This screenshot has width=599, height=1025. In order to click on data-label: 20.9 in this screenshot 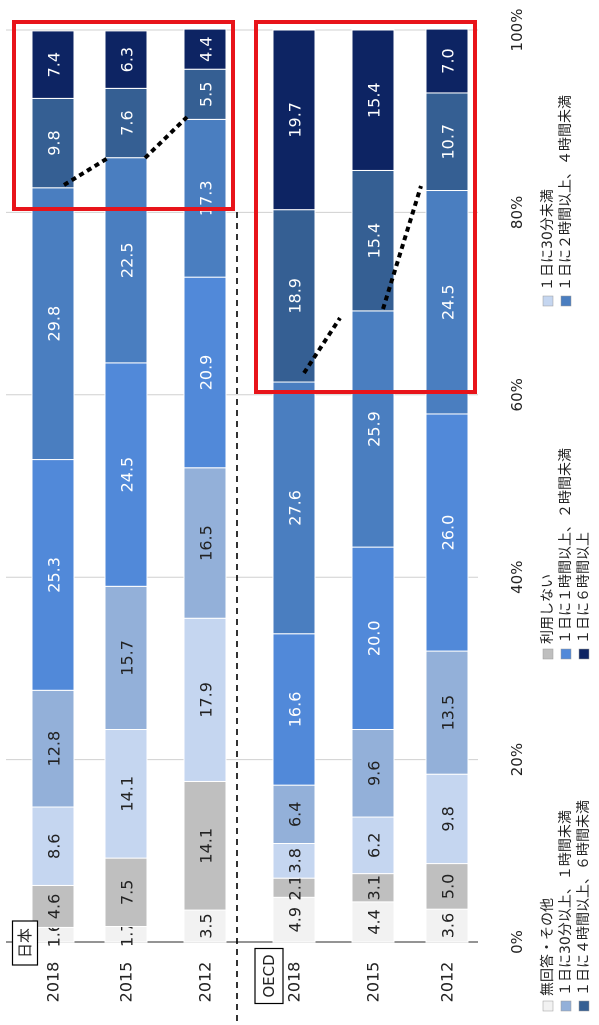, I will do `click(206, 373)`.